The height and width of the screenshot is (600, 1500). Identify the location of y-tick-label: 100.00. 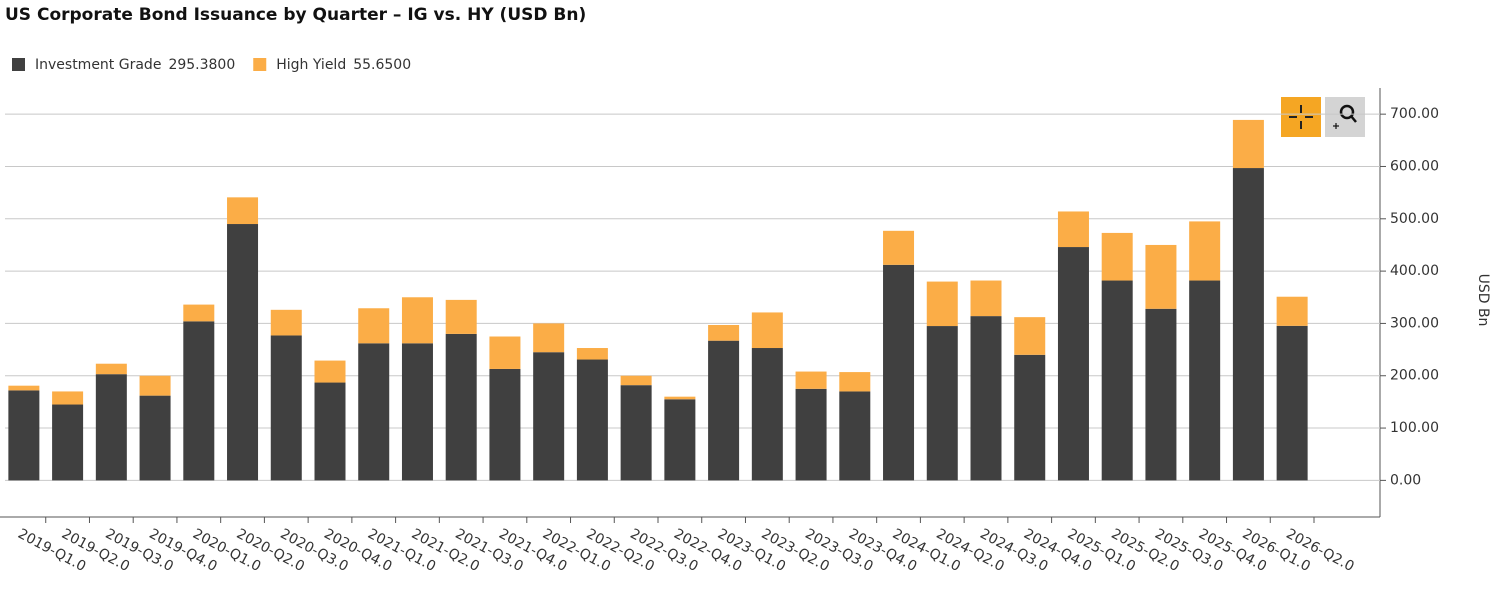
(1414, 428).